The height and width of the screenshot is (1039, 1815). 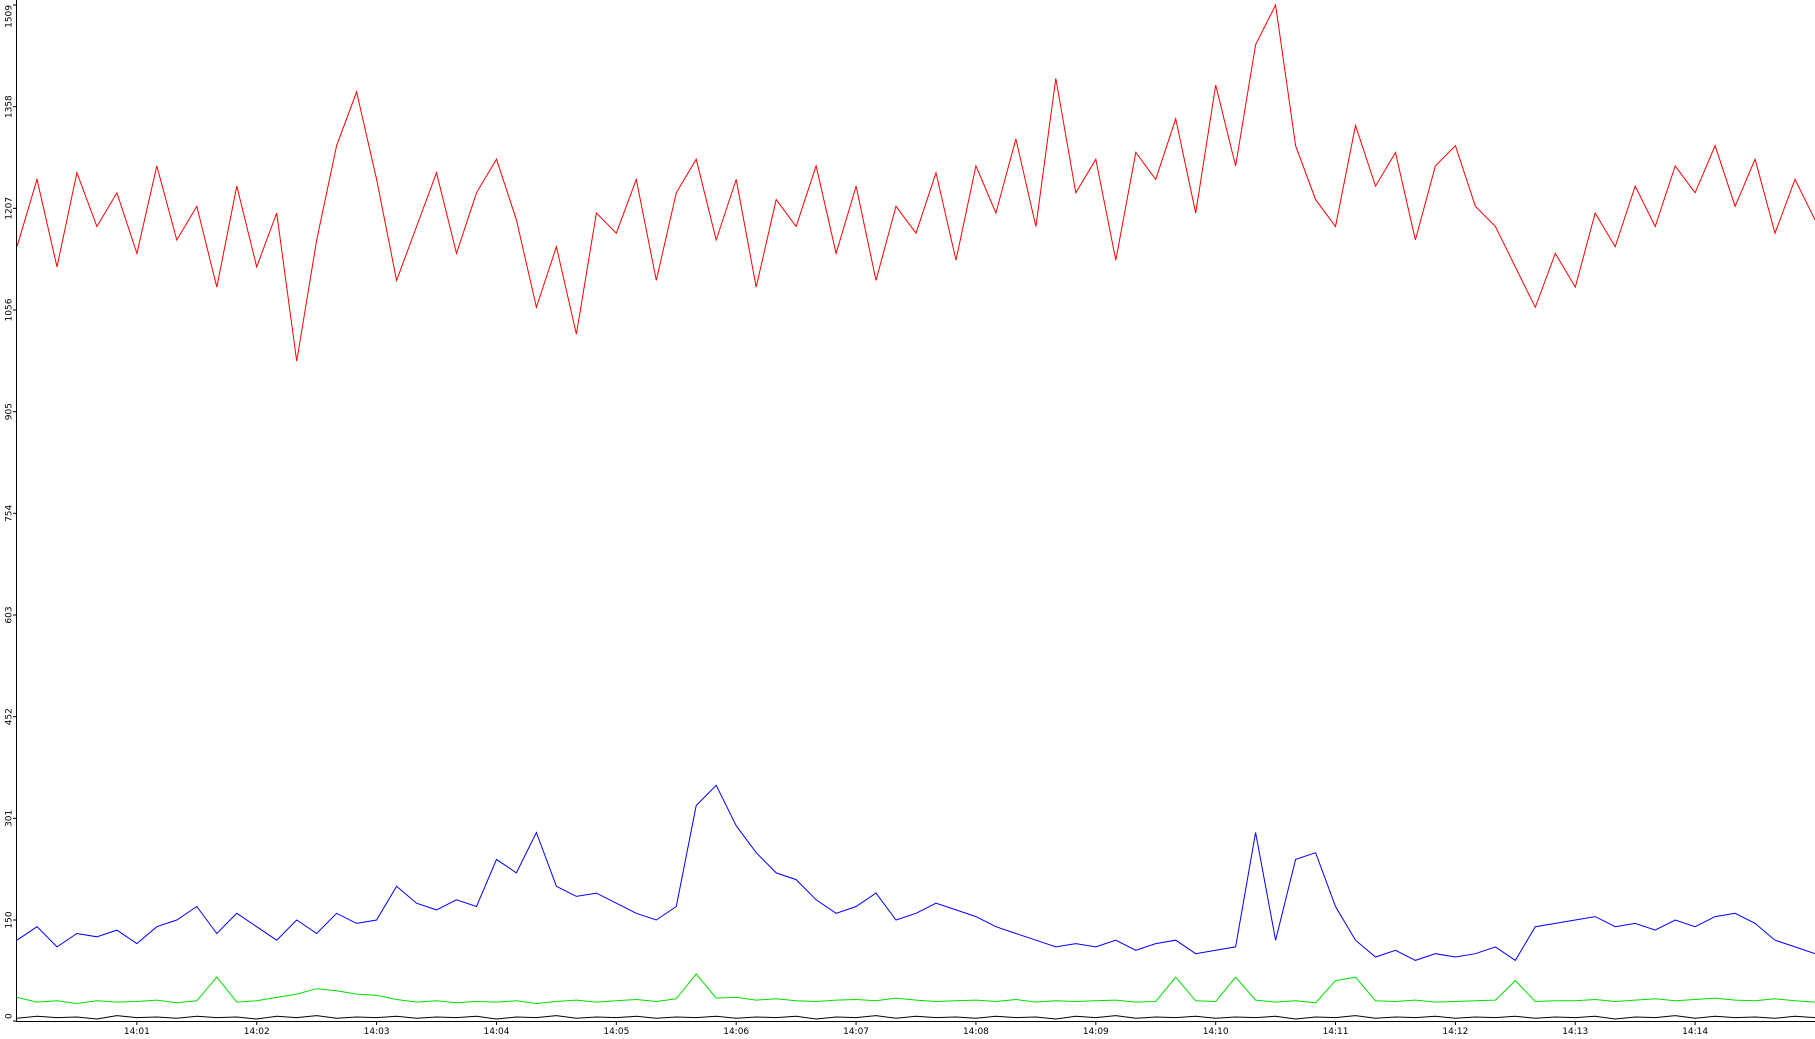 What do you see at coordinates (10, 208) in the screenshot?
I see `y-tick-label: 1207` at bounding box center [10, 208].